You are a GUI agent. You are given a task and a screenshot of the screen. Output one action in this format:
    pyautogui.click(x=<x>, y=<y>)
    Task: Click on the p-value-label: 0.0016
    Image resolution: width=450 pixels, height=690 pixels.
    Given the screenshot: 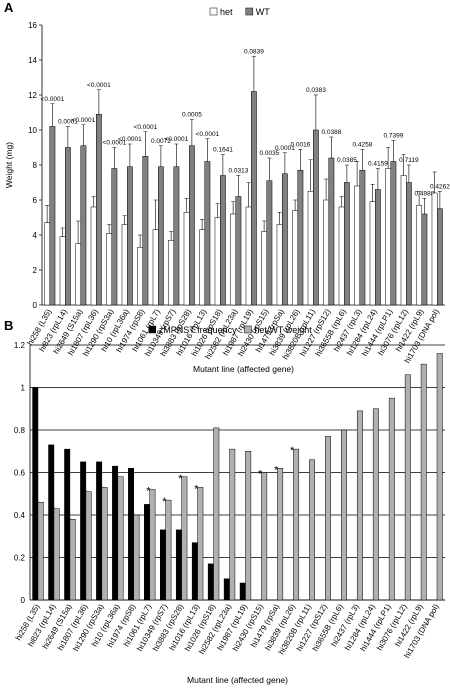 What is the action you would take?
    pyautogui.click(x=300, y=144)
    